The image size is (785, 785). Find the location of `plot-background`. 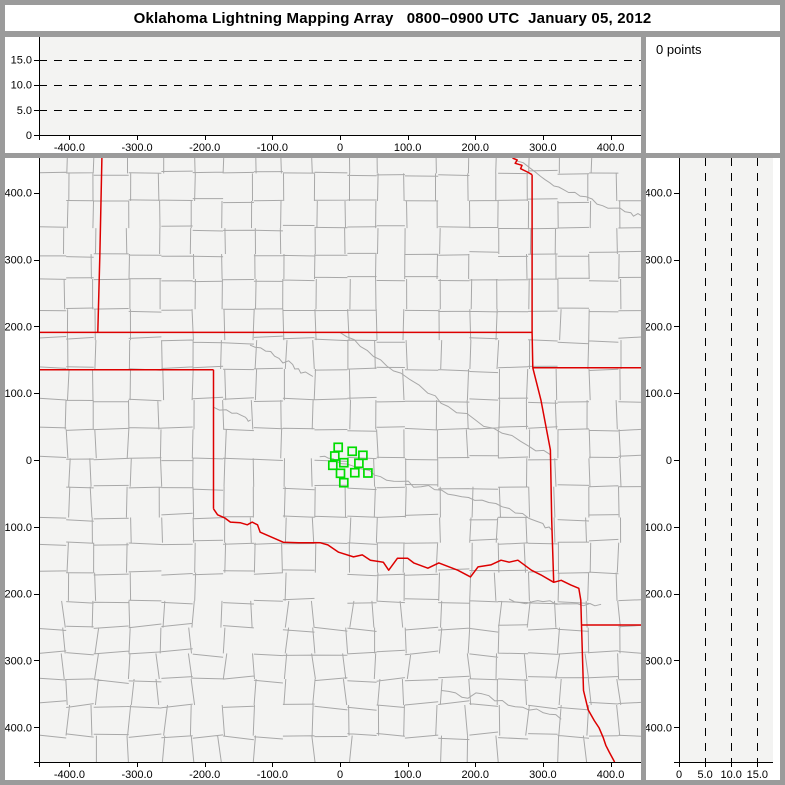

plot-background is located at coordinates (726, 460).